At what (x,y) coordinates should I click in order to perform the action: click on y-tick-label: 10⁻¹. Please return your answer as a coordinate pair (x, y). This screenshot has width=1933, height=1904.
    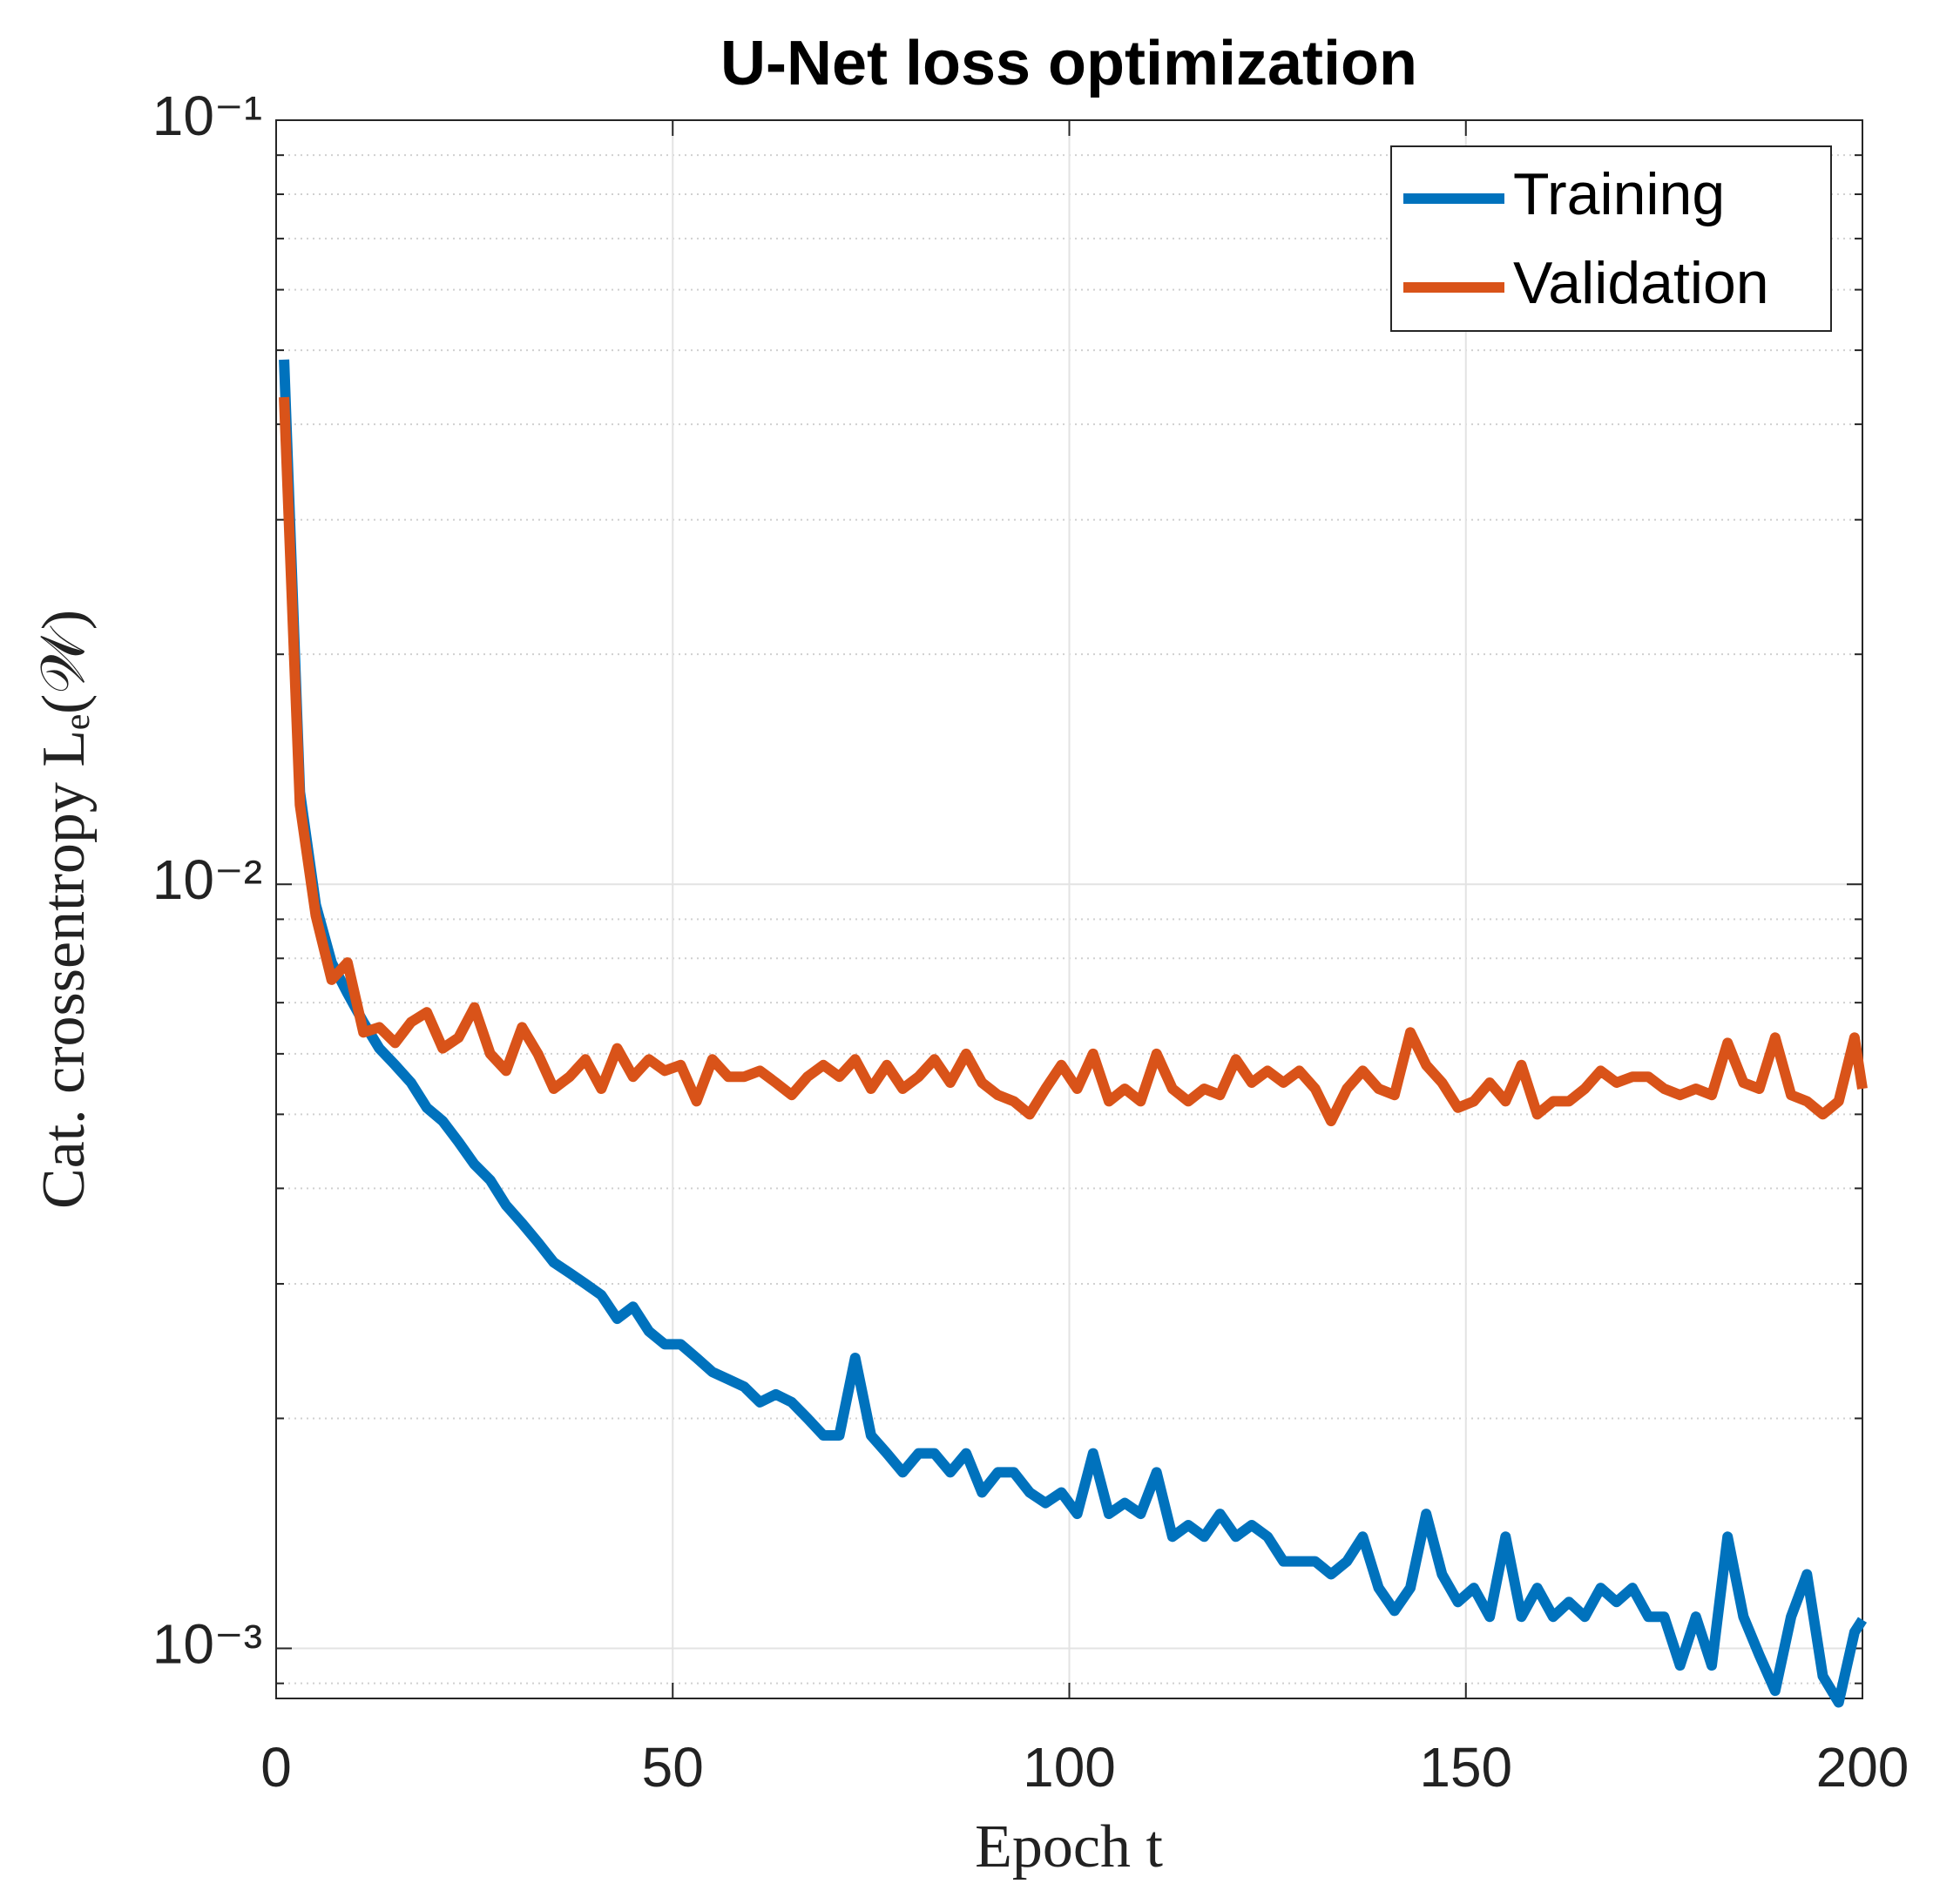
    Looking at the image, I should click on (207, 115).